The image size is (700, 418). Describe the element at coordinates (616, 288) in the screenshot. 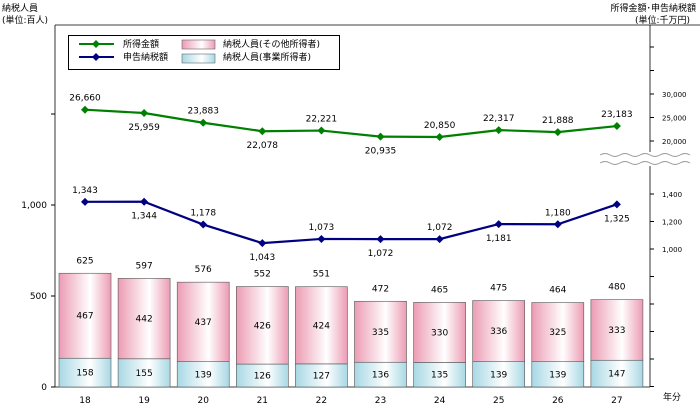

I see `bar-total-label: 480` at that location.